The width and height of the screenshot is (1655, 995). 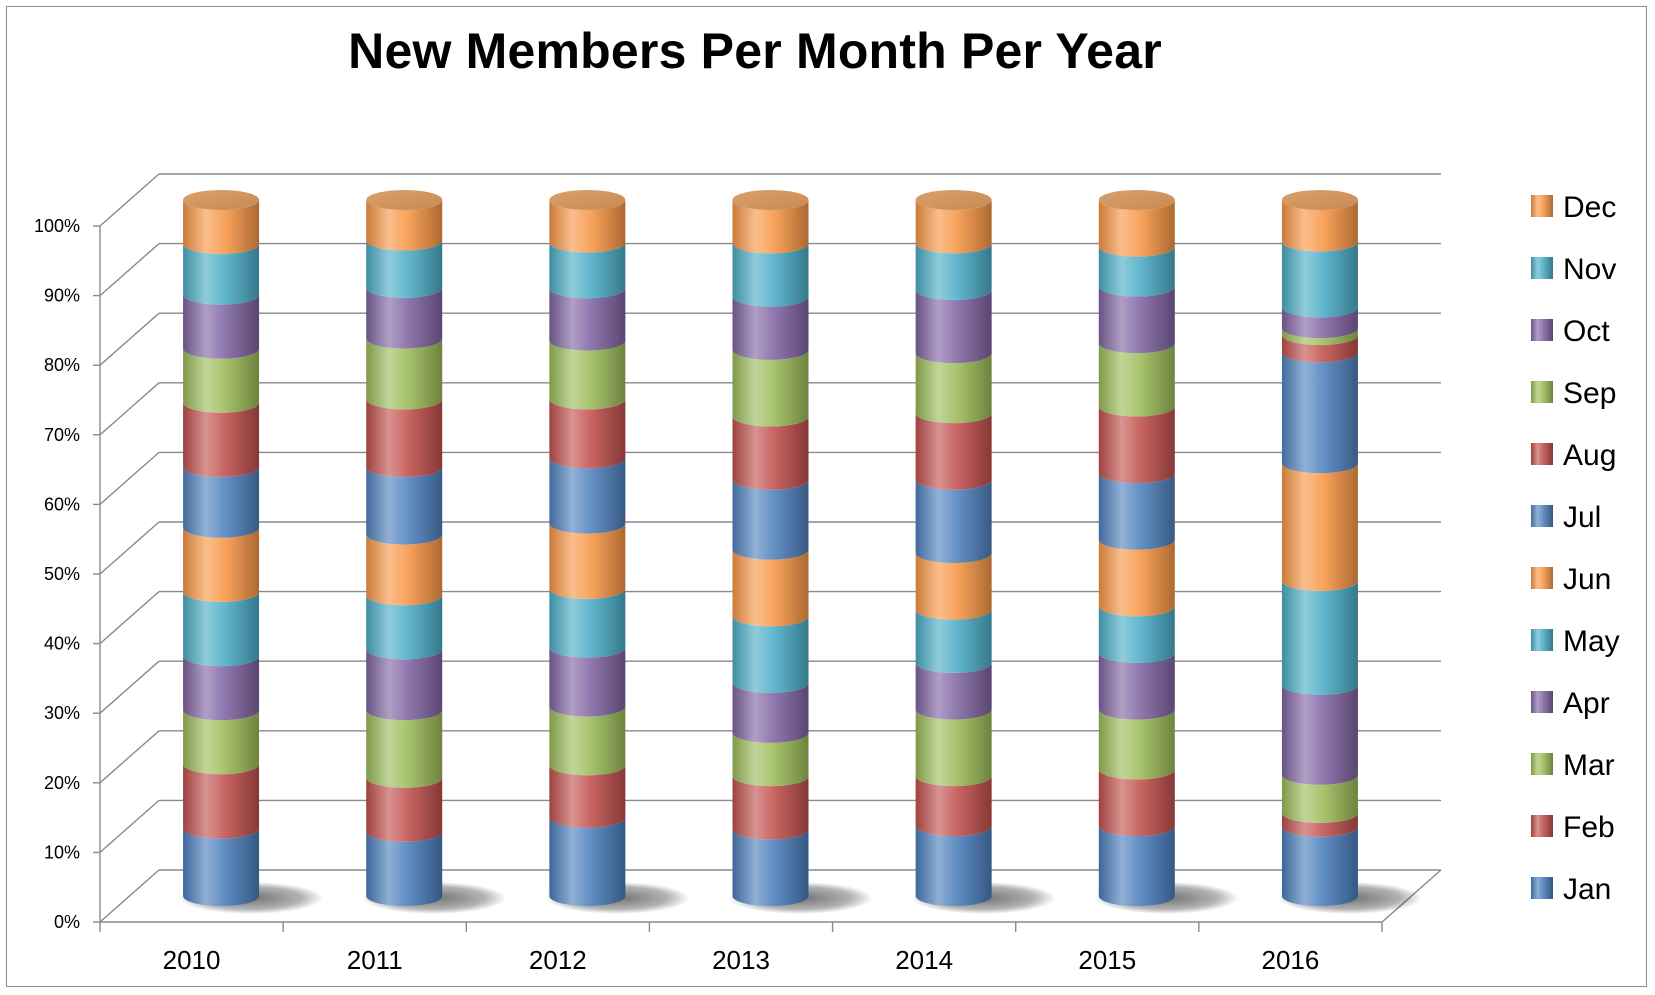 I want to click on bar-2012, so click(x=587, y=548).